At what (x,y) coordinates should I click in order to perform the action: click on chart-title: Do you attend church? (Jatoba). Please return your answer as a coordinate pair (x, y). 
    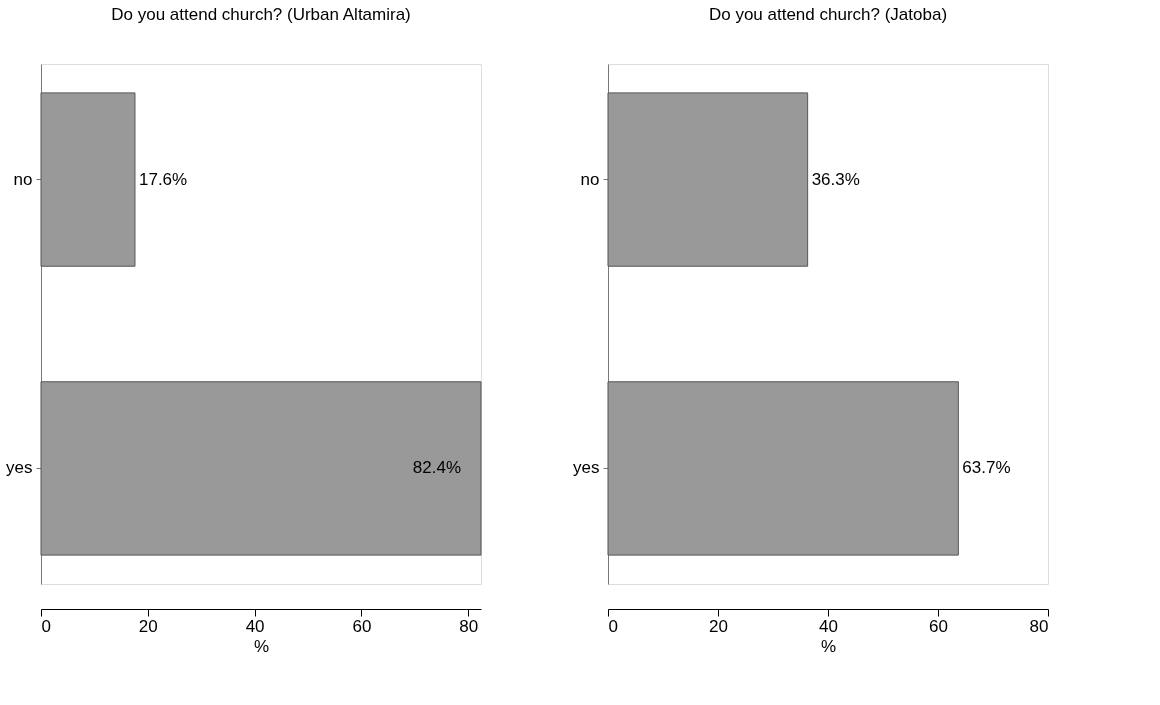
    Looking at the image, I should click on (828, 14).